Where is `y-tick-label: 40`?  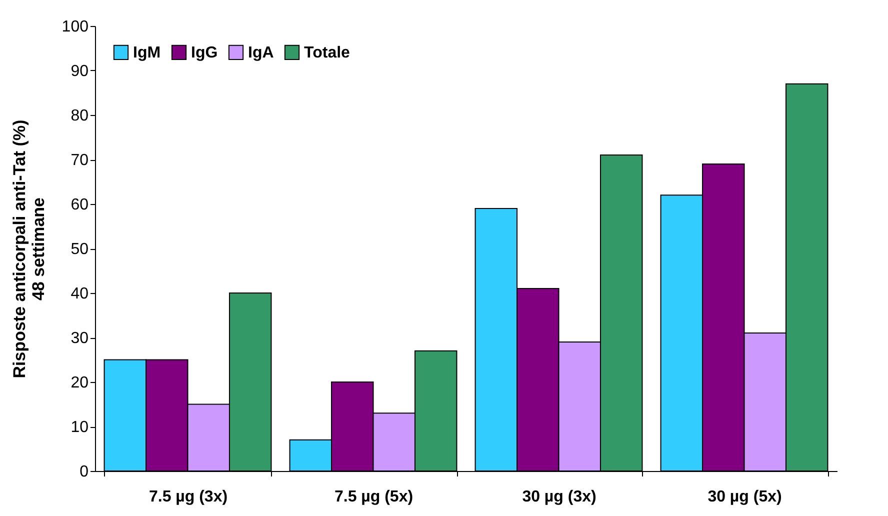 y-tick-label: 40 is located at coordinates (79, 294).